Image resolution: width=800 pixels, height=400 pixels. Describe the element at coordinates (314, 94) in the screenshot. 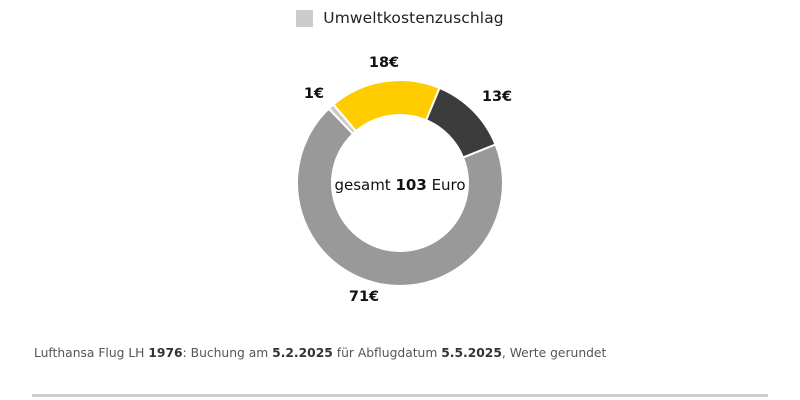

I see `slice-label-1: 1€` at that location.